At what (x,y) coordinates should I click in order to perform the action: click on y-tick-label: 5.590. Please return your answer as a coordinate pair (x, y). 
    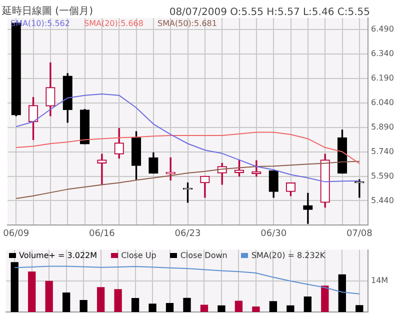
    Looking at the image, I should click on (382, 175).